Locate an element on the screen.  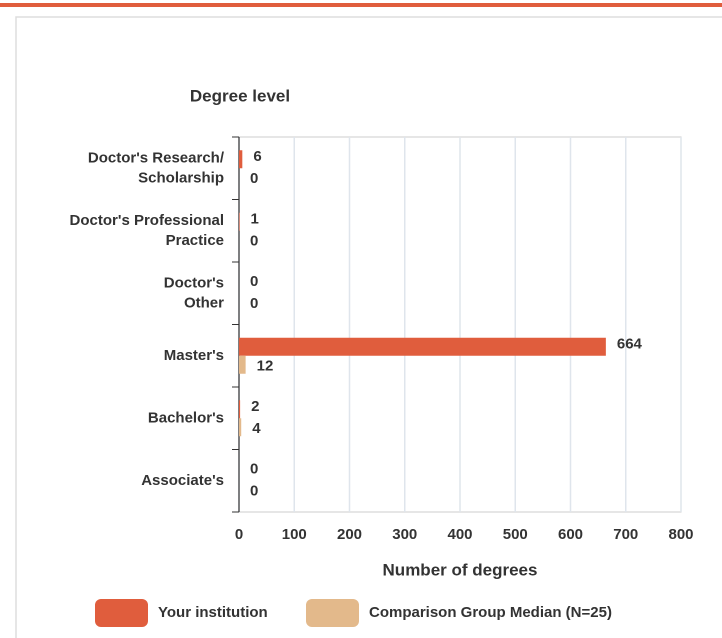
data-label: 4 is located at coordinates (256, 428).